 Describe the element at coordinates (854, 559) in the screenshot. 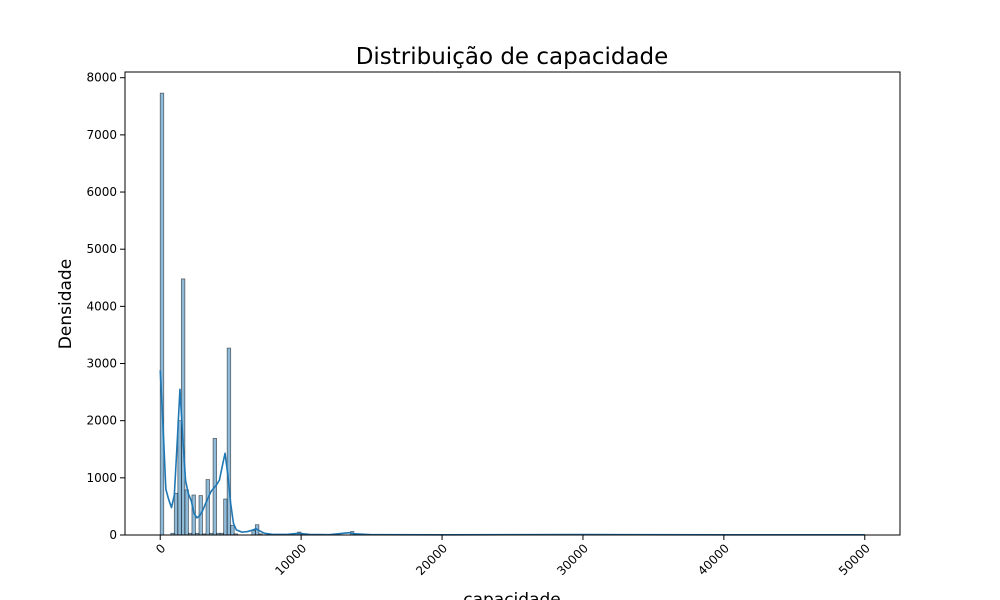

I see `x-tick-label: 50000` at that location.